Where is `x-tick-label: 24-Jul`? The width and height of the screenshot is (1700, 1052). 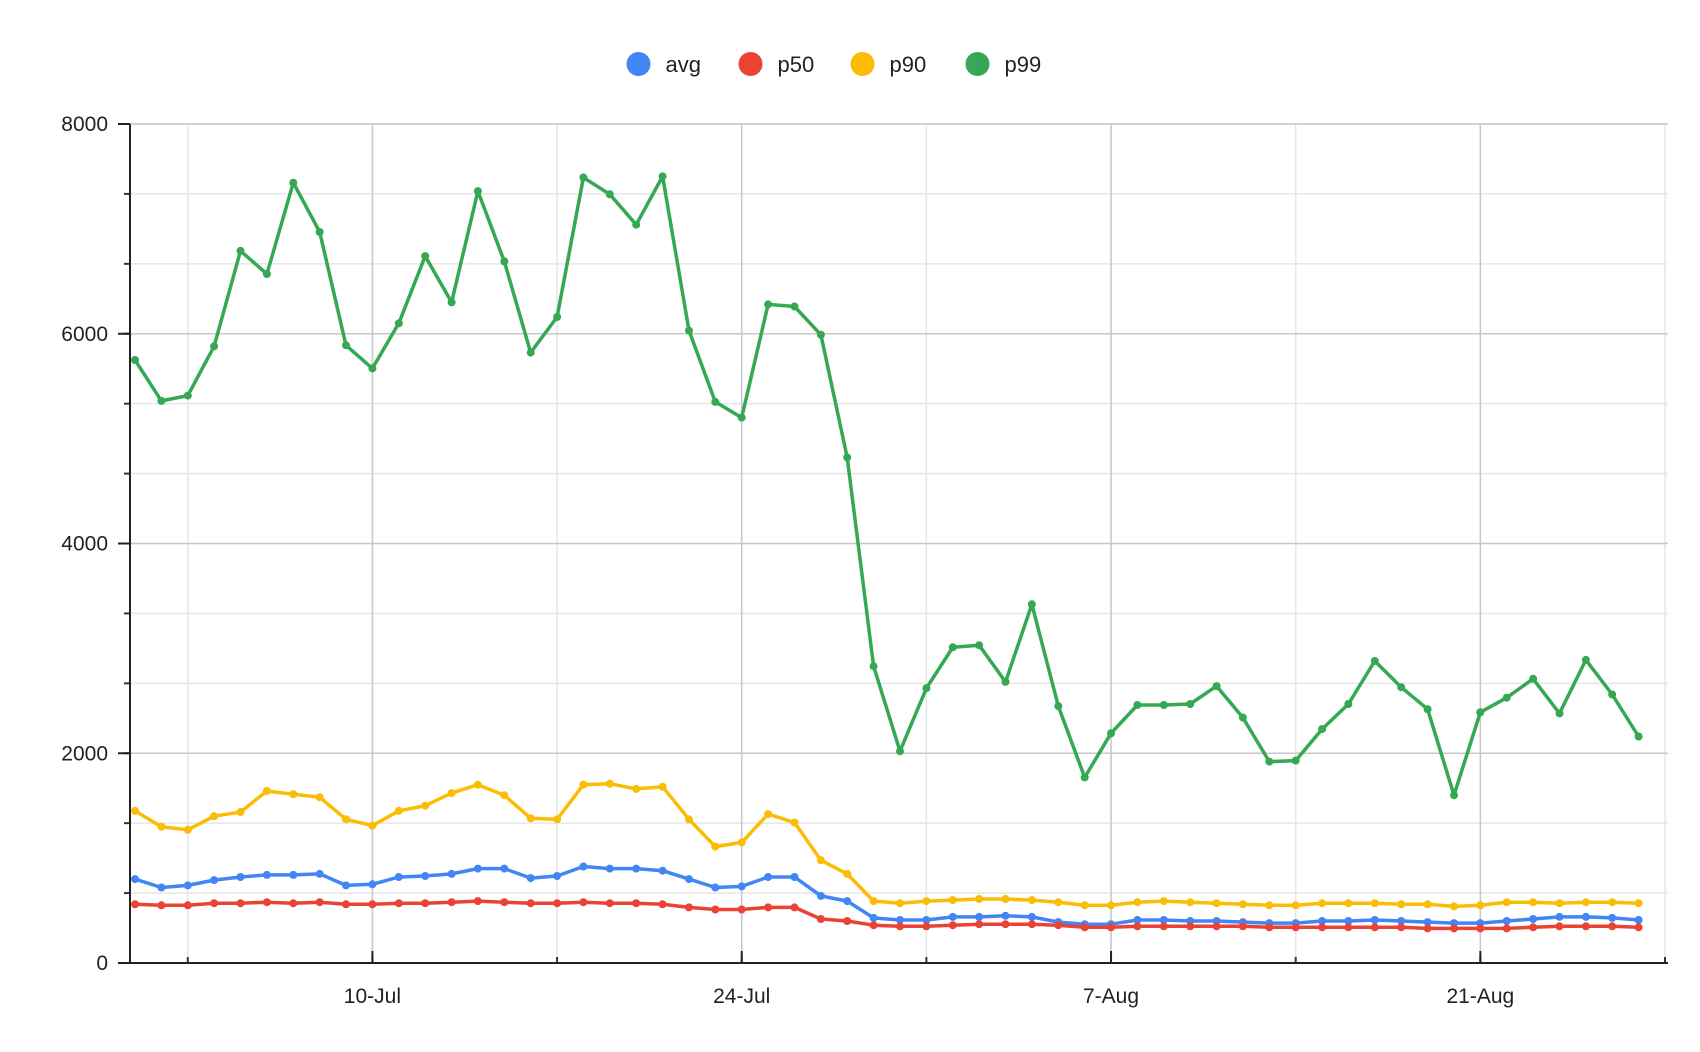
x-tick-label: 24-Jul is located at coordinates (741, 996).